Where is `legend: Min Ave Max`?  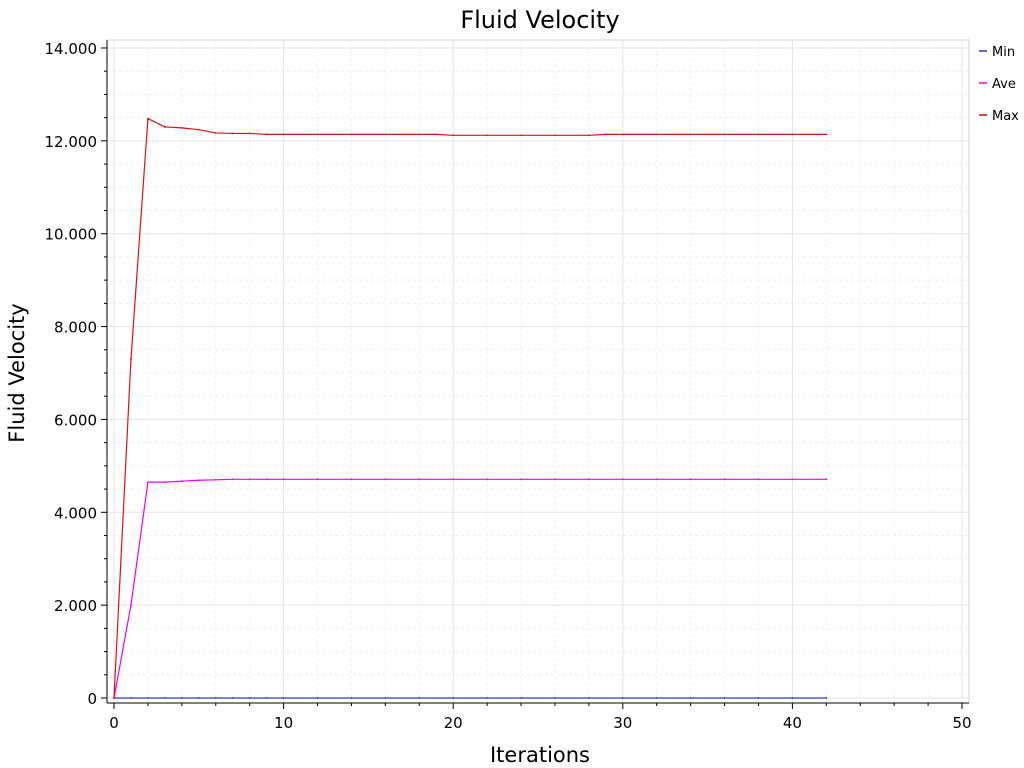 legend: Min Ave Max is located at coordinates (999, 84).